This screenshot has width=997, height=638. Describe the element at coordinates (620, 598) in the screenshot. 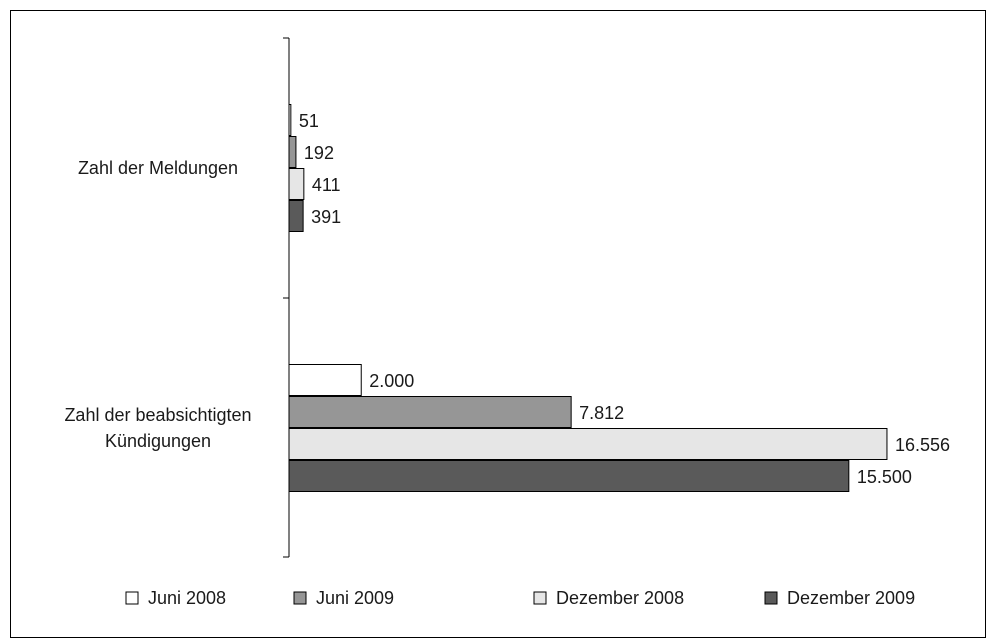

I see `legend-label: Dezember 2008` at that location.